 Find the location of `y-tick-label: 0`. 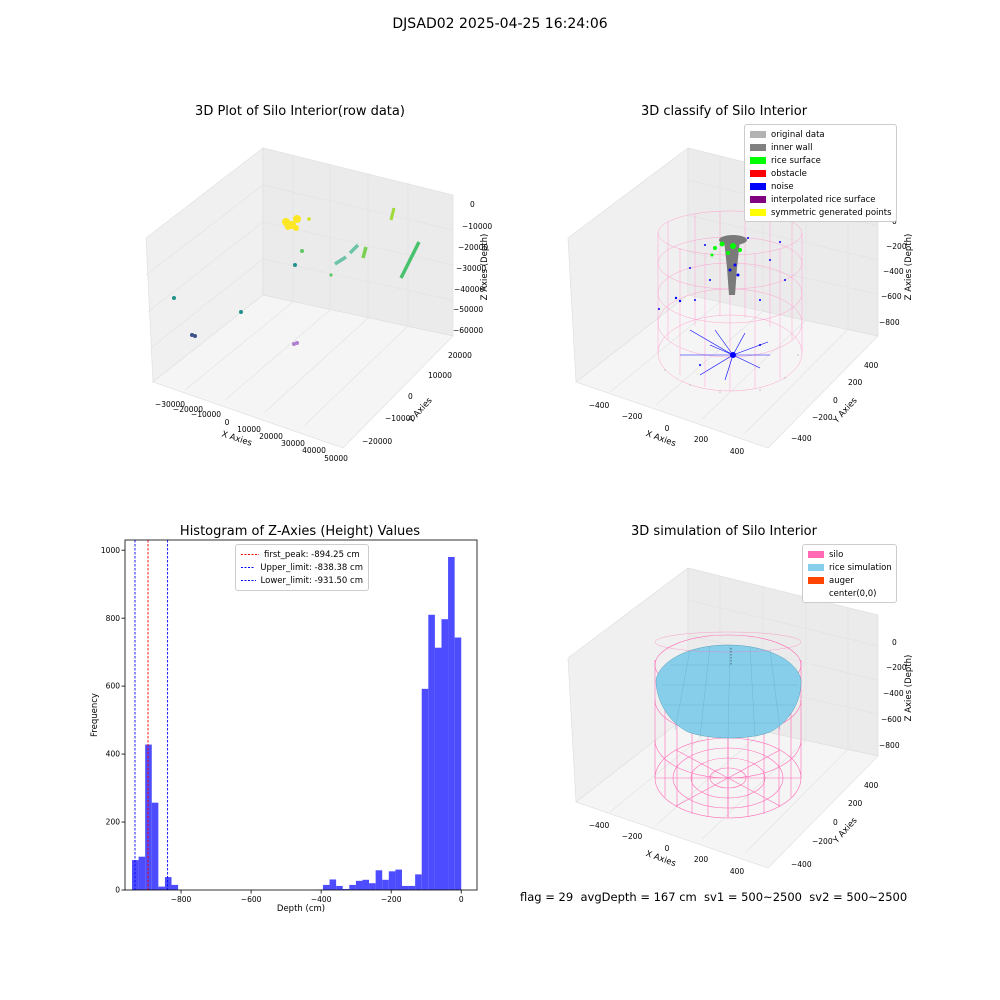

y-tick-label: 0 is located at coordinates (117, 890).